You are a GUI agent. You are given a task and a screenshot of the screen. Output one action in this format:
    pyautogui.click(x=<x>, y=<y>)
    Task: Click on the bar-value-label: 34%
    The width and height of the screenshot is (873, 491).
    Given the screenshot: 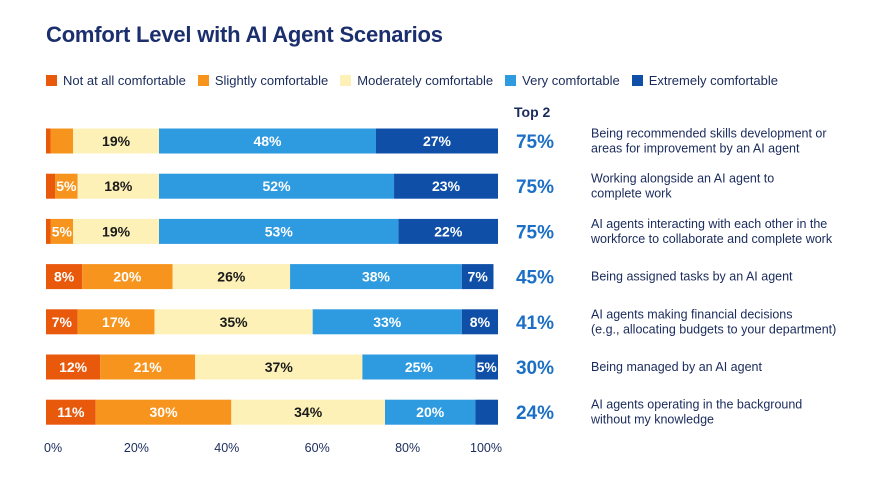 What is the action you would take?
    pyautogui.click(x=308, y=412)
    